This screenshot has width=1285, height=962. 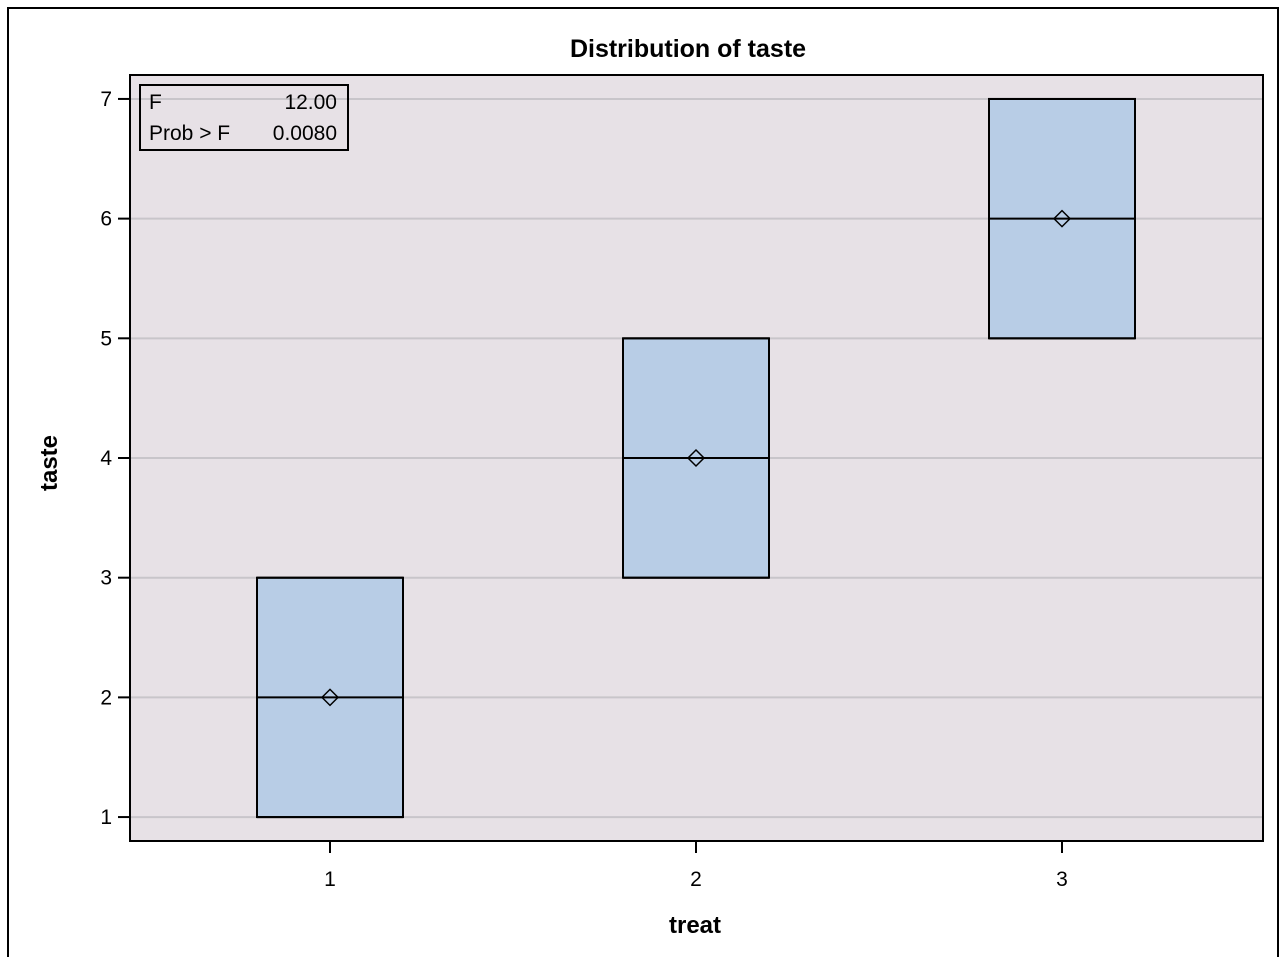 I want to click on y-tick-label-6: 6, so click(x=106, y=219).